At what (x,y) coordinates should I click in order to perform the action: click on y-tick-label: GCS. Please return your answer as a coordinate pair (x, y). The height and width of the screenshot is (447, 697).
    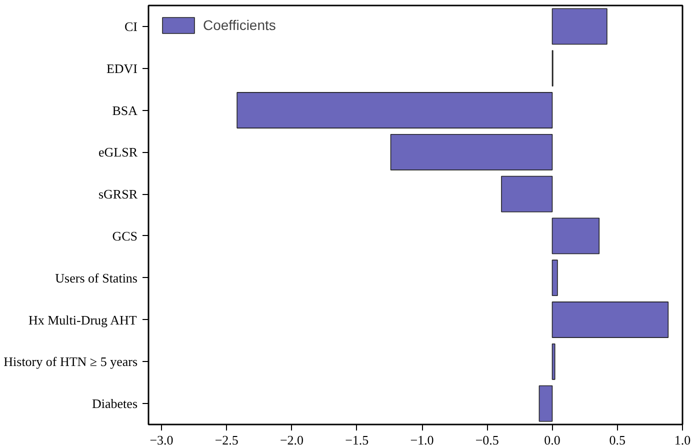
    Looking at the image, I should click on (125, 236).